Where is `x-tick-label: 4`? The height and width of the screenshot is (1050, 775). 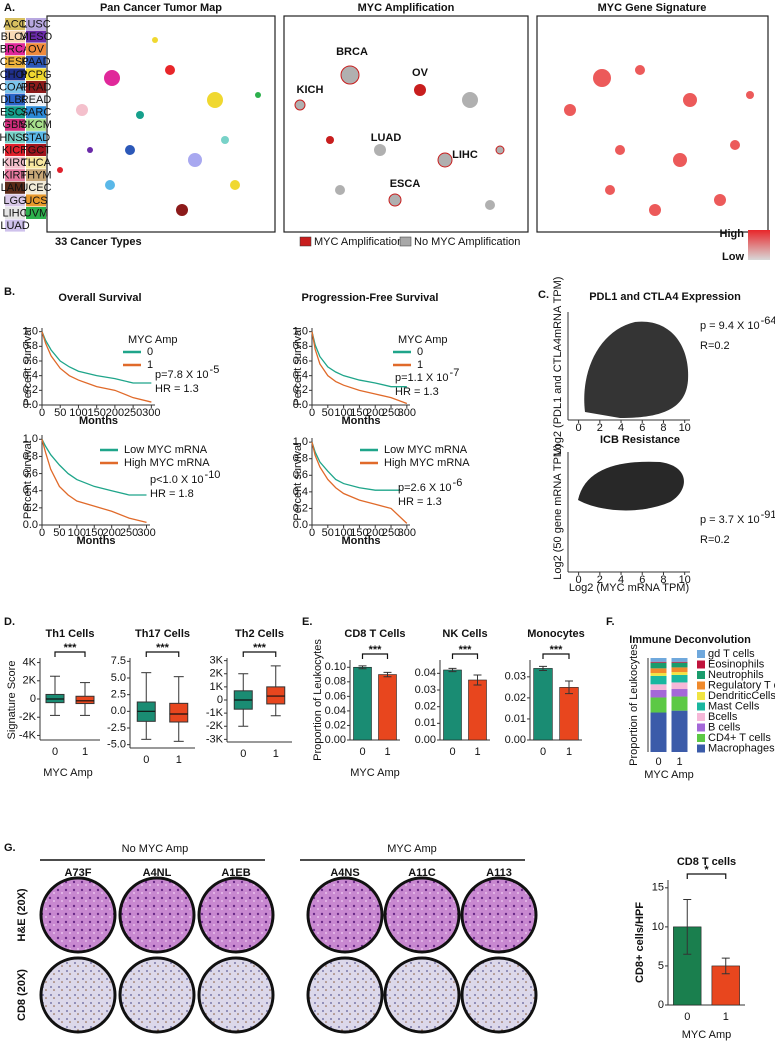 x-tick-label: 4 is located at coordinates (621, 428).